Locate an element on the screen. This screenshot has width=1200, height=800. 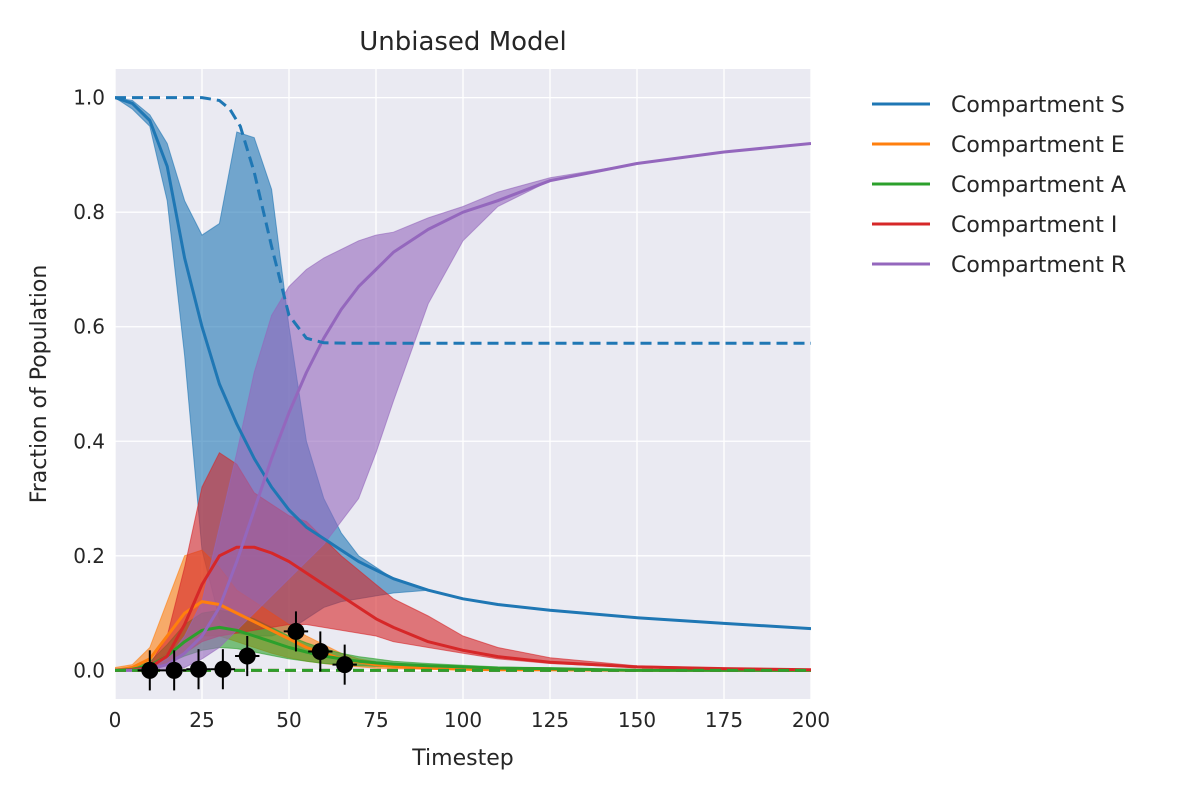
legend-item-compartment-i: Compartment I is located at coordinates (994, 225).